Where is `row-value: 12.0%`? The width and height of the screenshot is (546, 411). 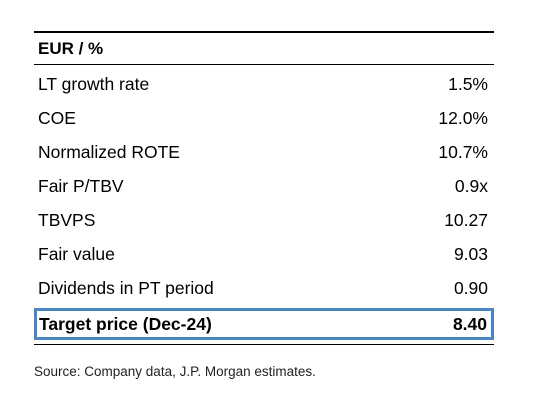
row-value: 12.0% is located at coordinates (463, 117).